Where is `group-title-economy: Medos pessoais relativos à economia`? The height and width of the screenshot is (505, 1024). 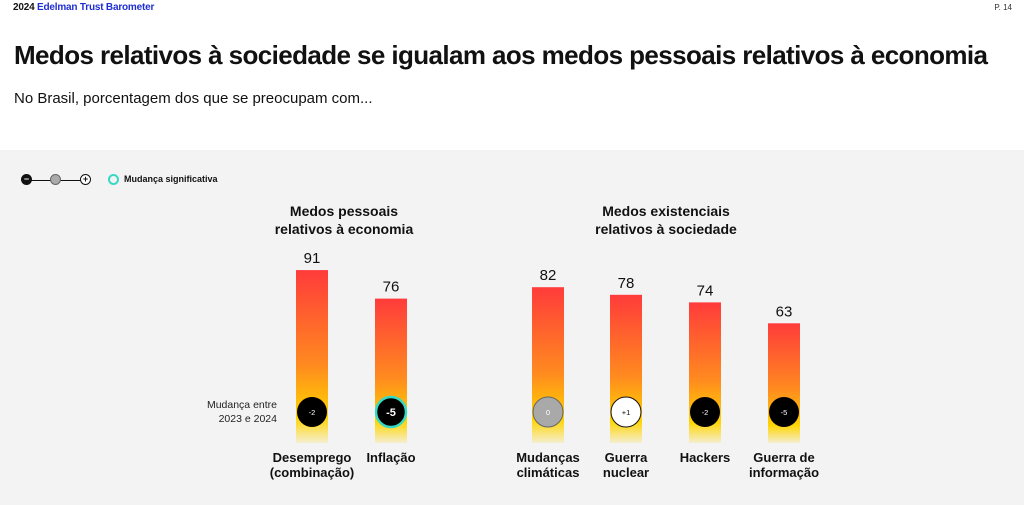
group-title-economy: Medos pessoais relativos à economia is located at coordinates (344, 220).